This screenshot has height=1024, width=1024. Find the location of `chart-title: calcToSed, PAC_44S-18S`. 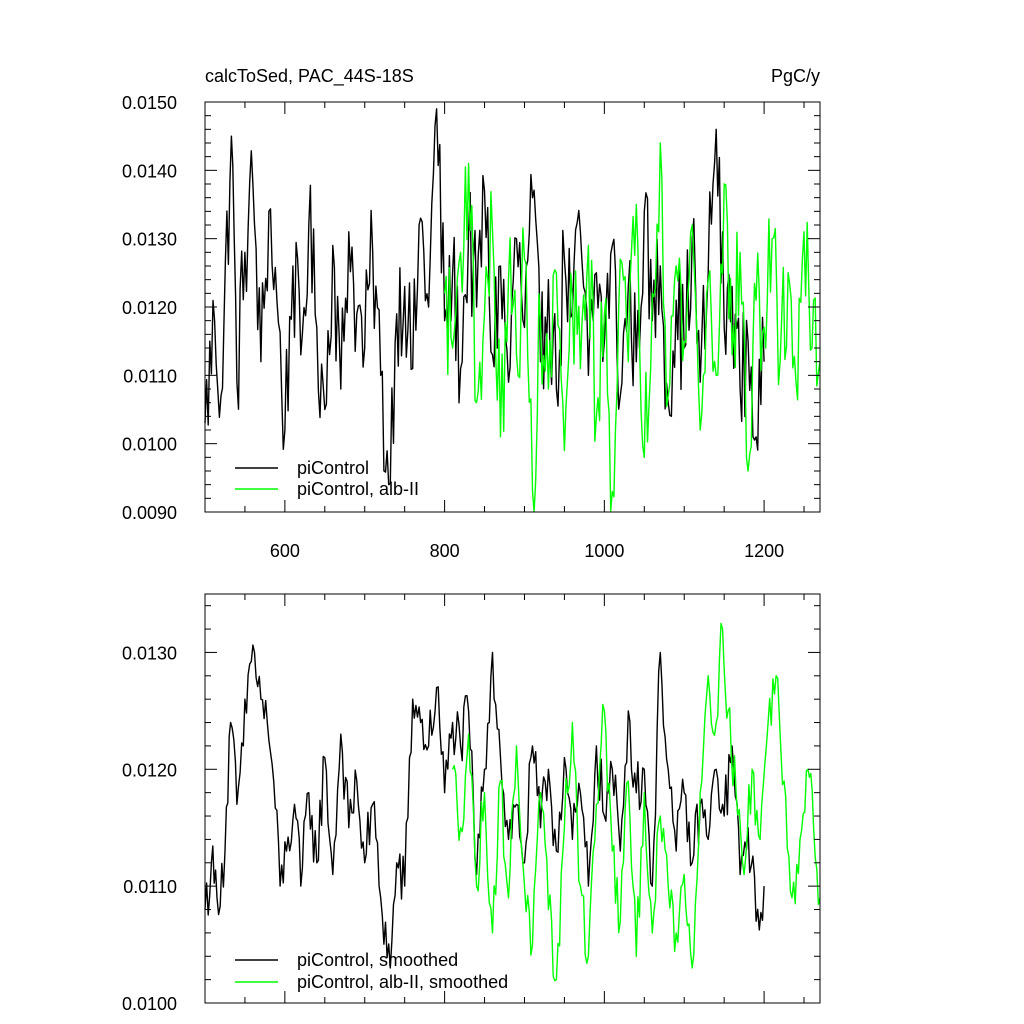

chart-title: calcToSed, PAC_44S-18S is located at coordinates (309, 76).